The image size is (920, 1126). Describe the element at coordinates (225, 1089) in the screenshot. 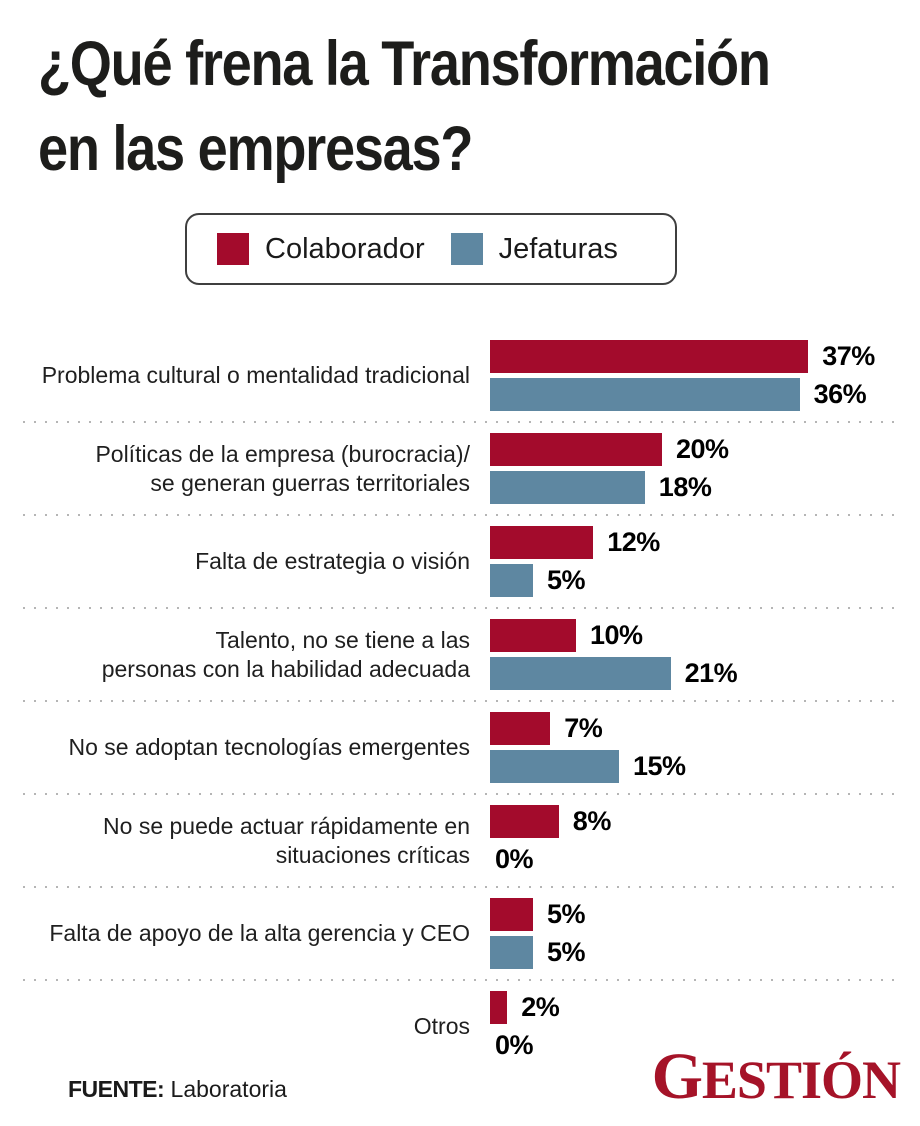

I see `source-value: Laboratoria` at that location.